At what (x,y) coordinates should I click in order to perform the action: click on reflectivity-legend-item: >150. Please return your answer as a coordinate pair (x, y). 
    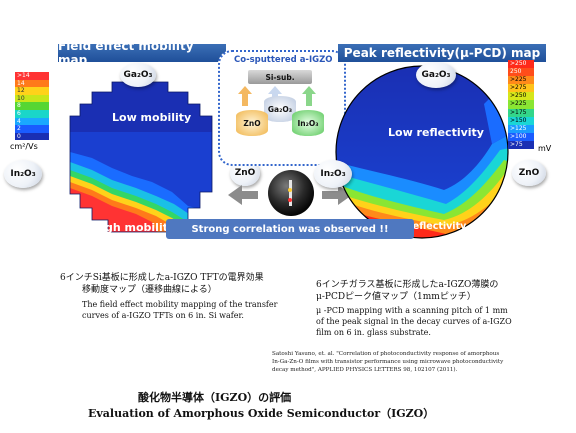
    Looking at the image, I should click on (521, 120).